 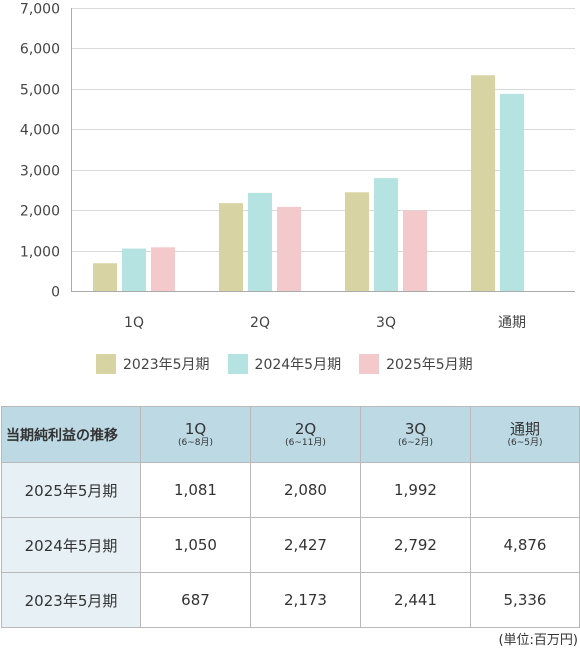 What do you see at coordinates (55, 293) in the screenshot?
I see `y-tick-label: 0` at bounding box center [55, 293].